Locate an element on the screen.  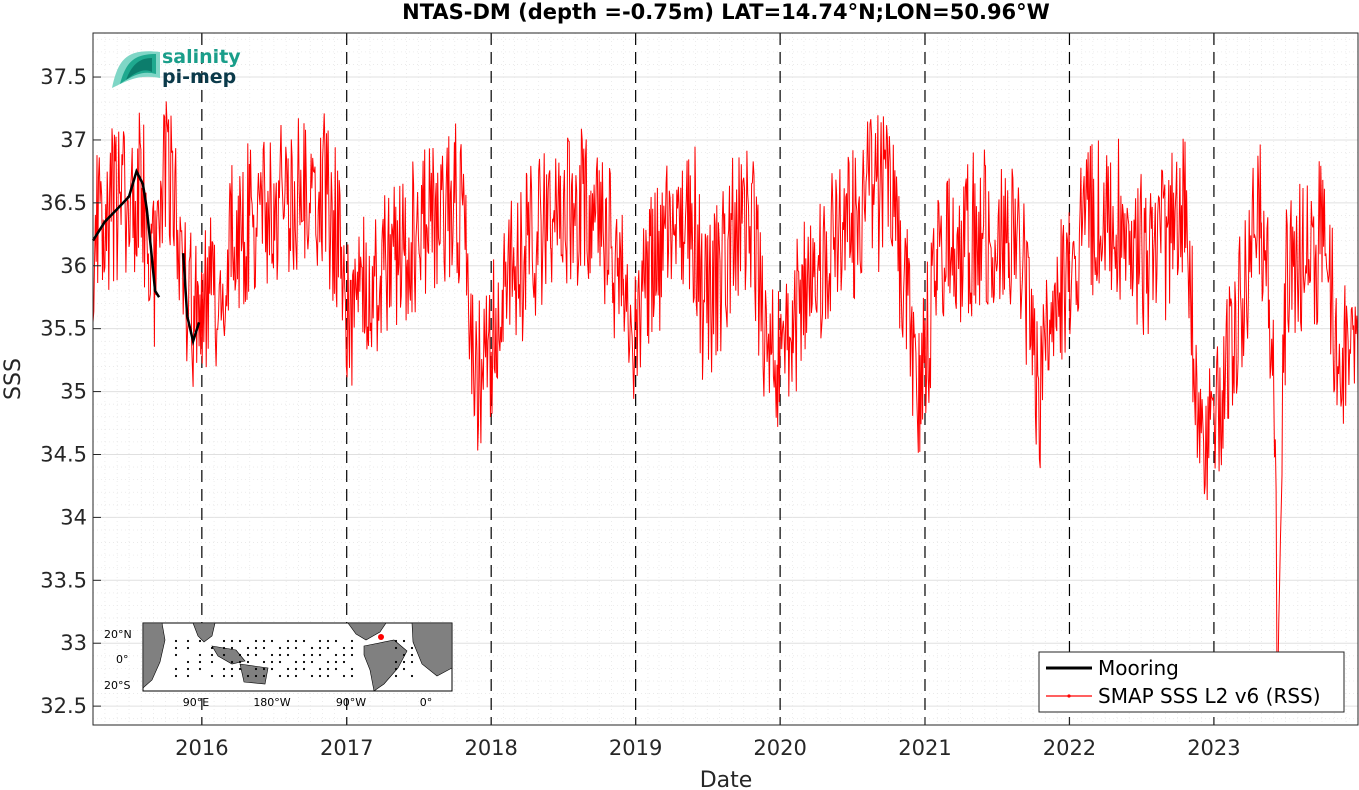
inset-map-land is located at coordinates (297, 657).